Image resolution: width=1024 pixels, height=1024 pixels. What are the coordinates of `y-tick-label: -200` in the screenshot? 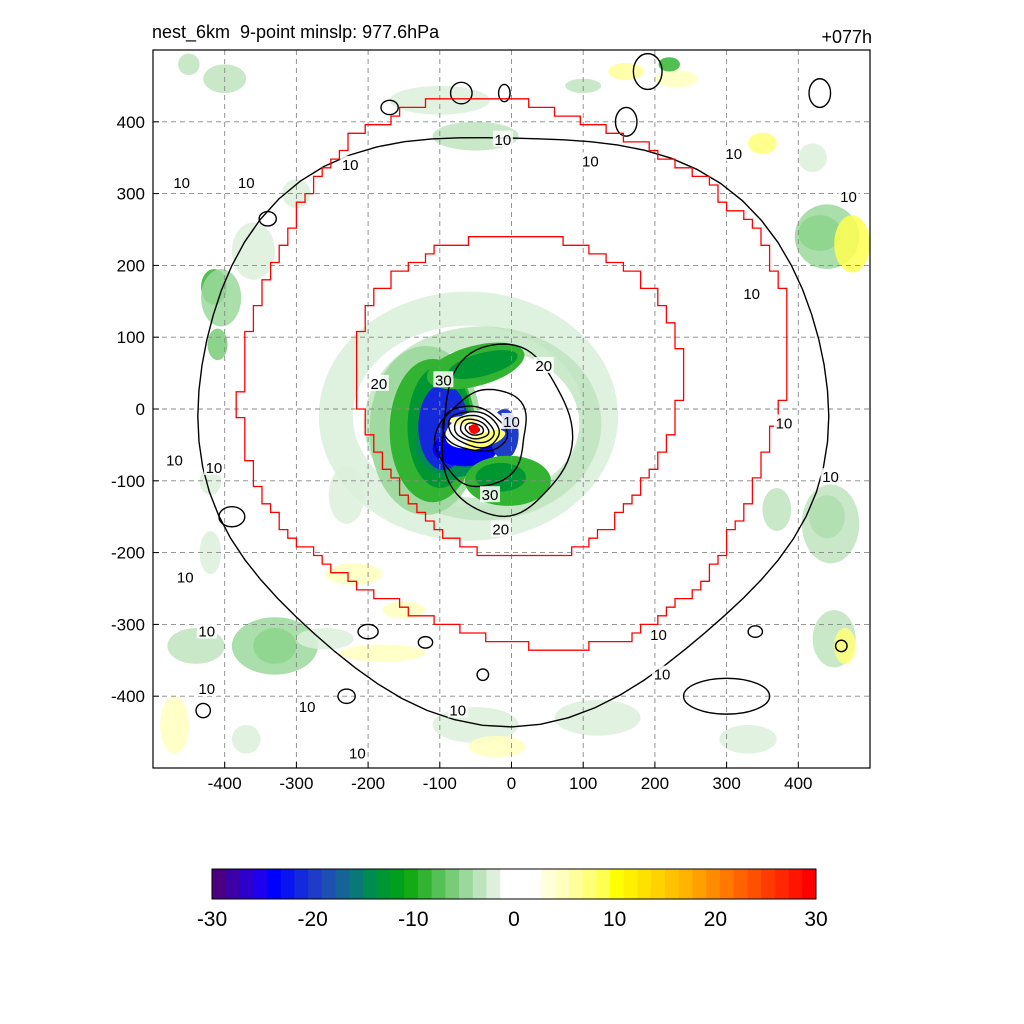 It's located at (128, 553).